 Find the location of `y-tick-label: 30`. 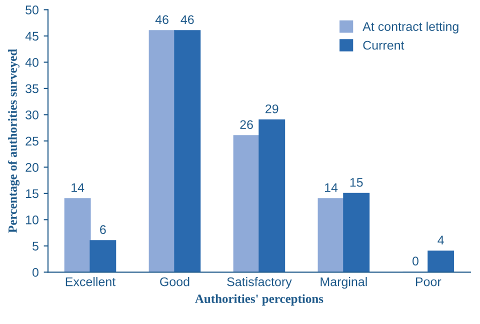

y-tick-label: 30 is located at coordinates (32, 115).